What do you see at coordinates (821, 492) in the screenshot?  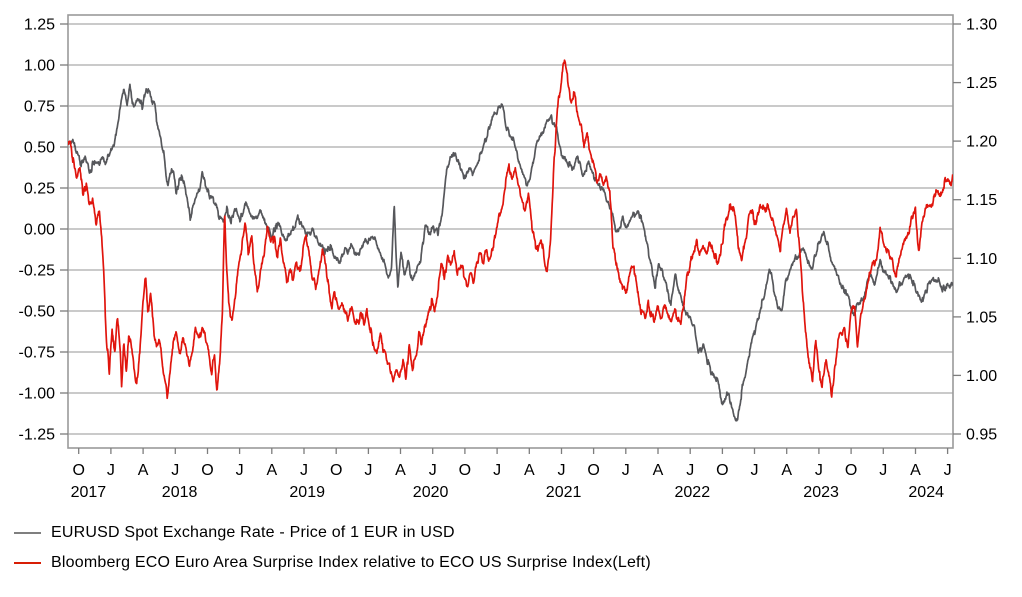 I see `x-axis-year-label: 2023` at bounding box center [821, 492].